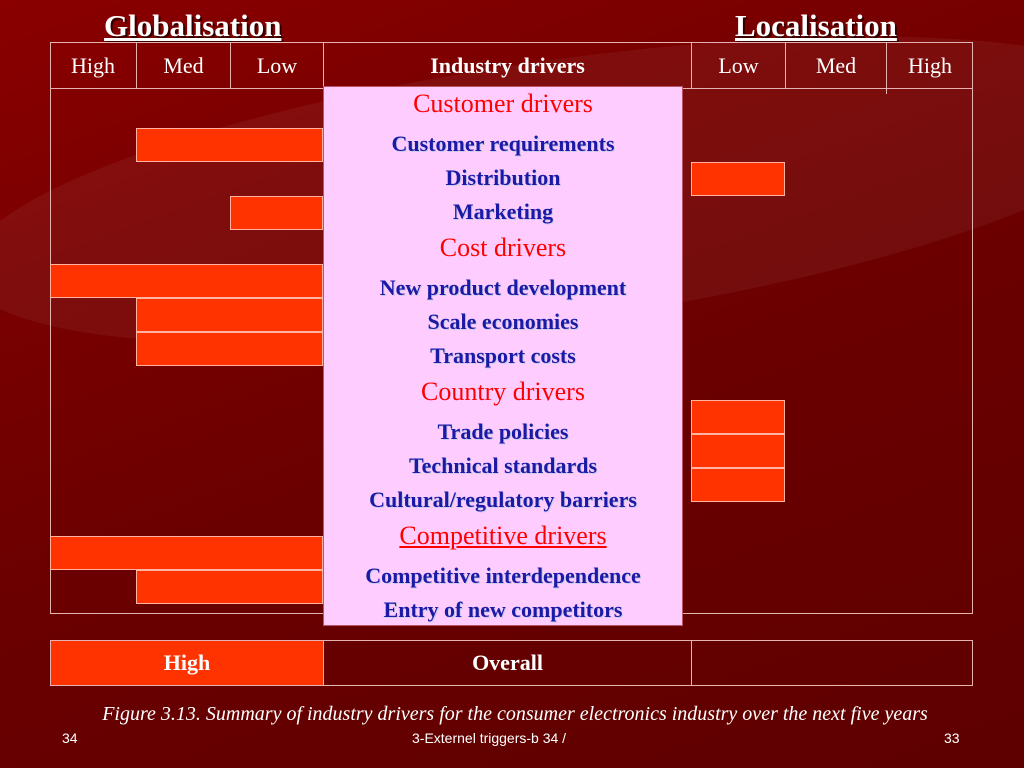  I want to click on globalisation-title: Globalisation, so click(193, 25).